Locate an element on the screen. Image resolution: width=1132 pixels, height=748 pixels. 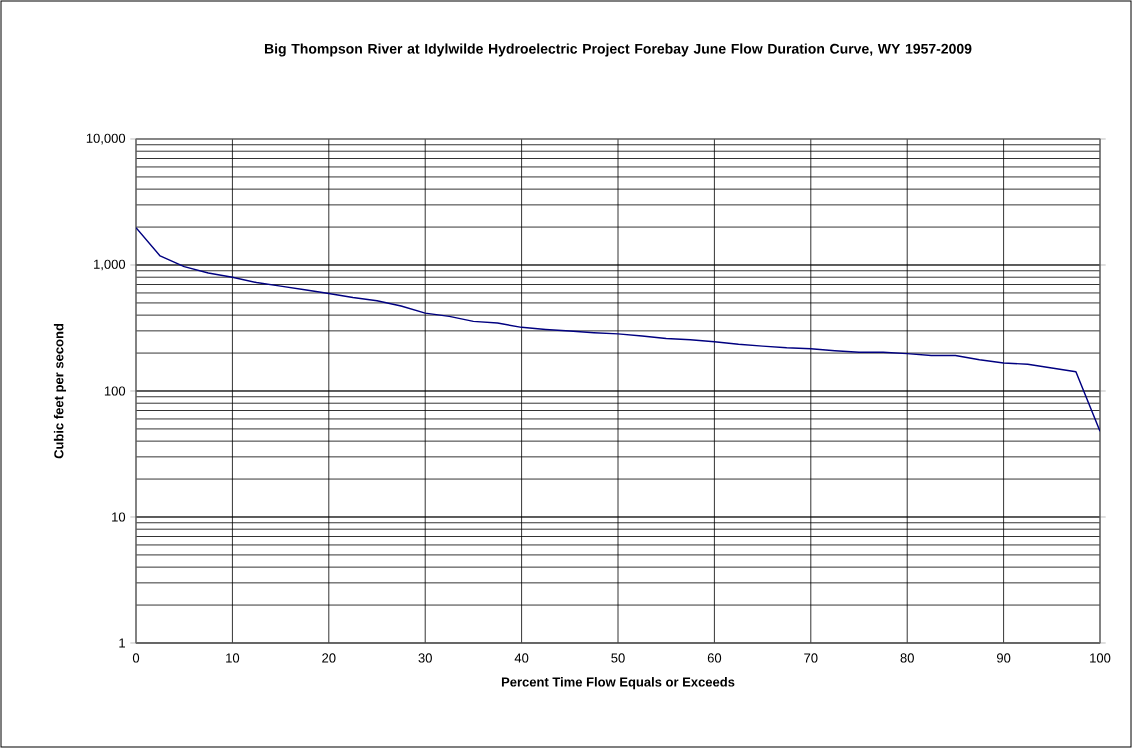
x-axis-title: Percent Time Flow Equals or Exceeds is located at coordinates (618, 683).